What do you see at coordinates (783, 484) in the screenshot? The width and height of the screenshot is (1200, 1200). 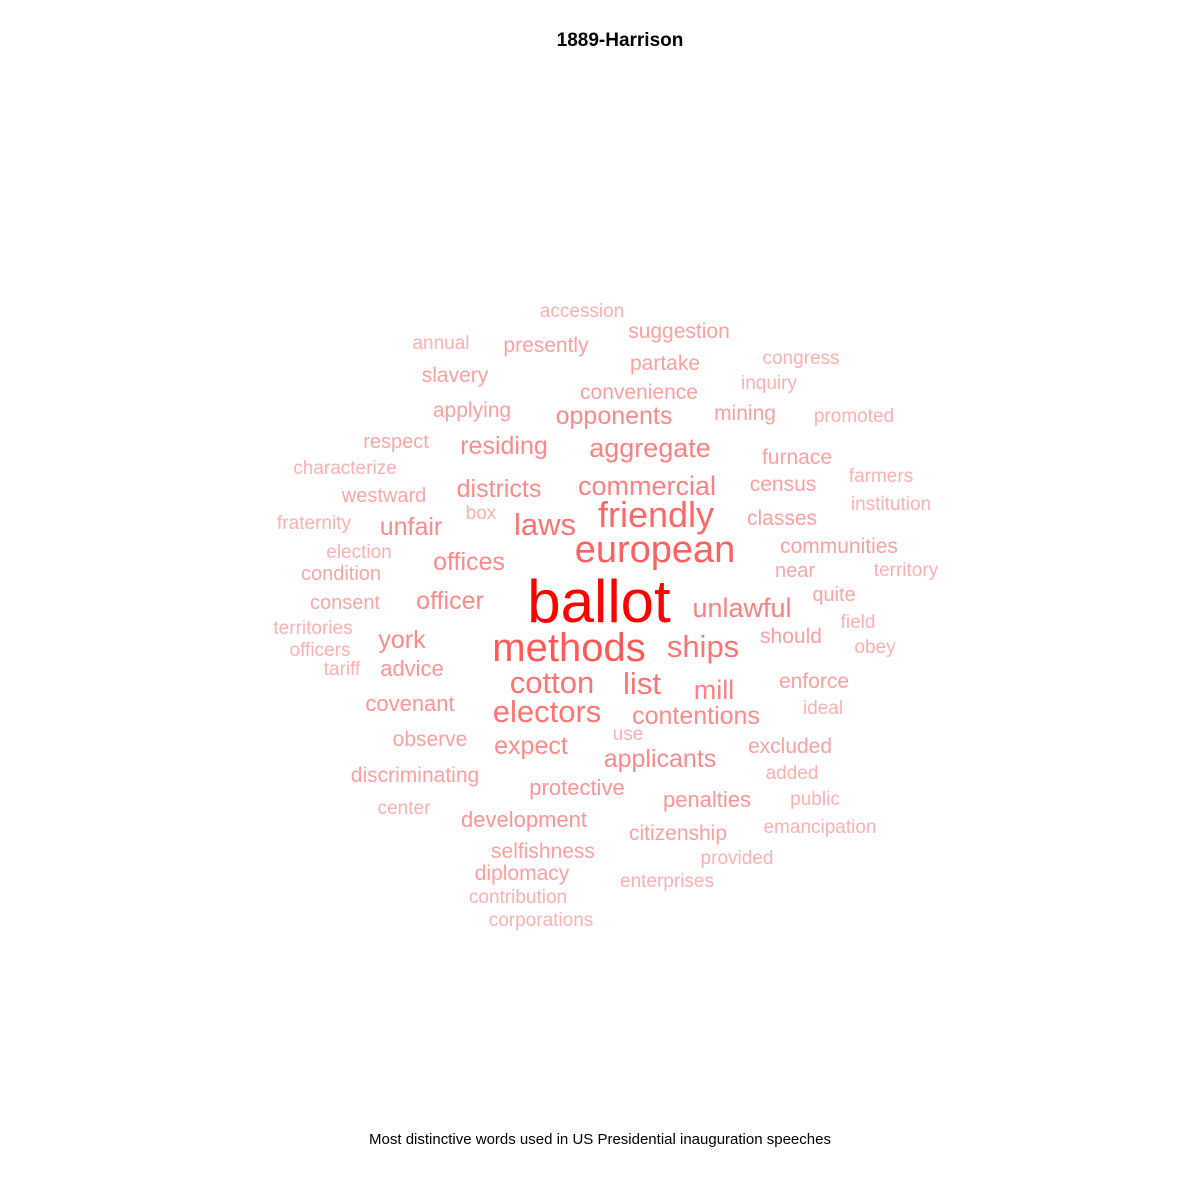 I see `word-census: census` at bounding box center [783, 484].